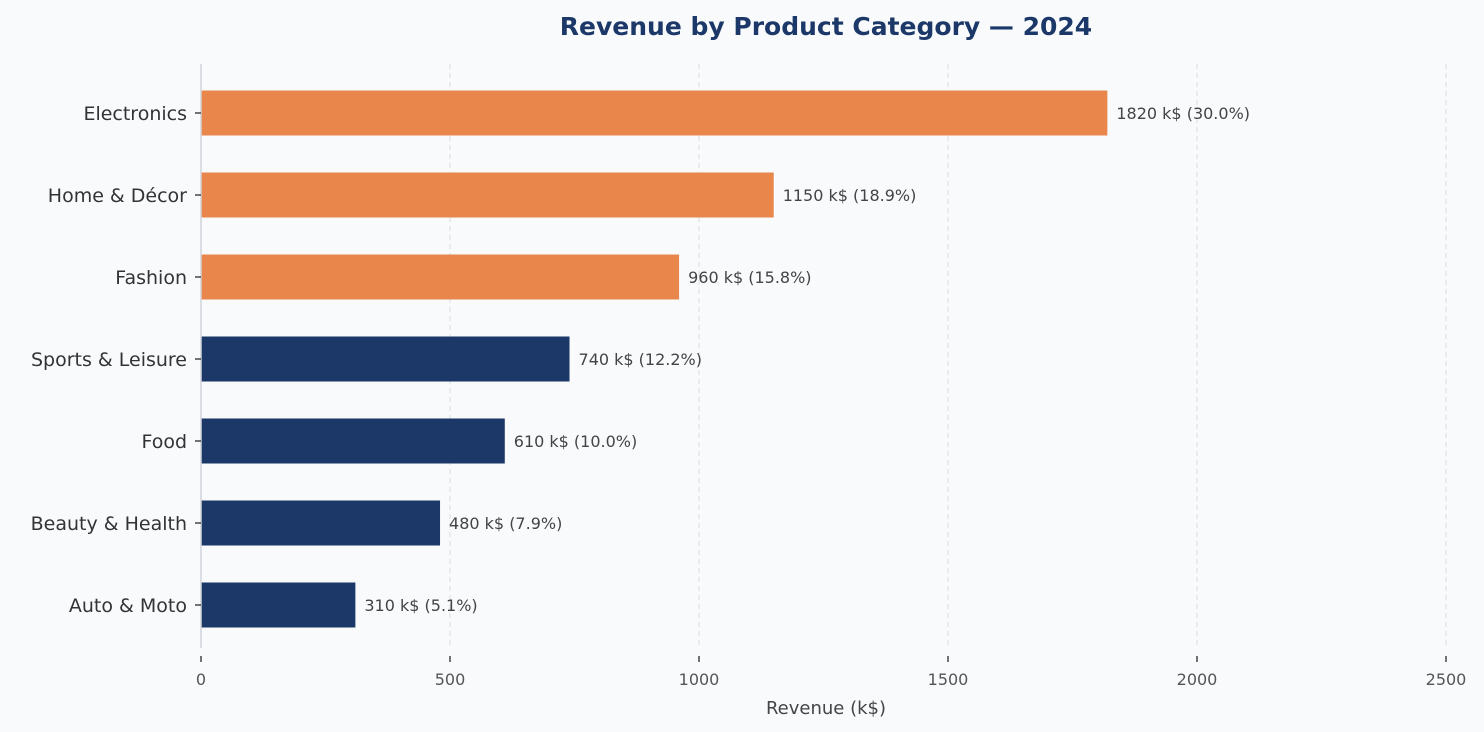 Image resolution: width=1484 pixels, height=732 pixels. What do you see at coordinates (826, 708) in the screenshot?
I see `x-axis-label: Revenue (k$)` at bounding box center [826, 708].